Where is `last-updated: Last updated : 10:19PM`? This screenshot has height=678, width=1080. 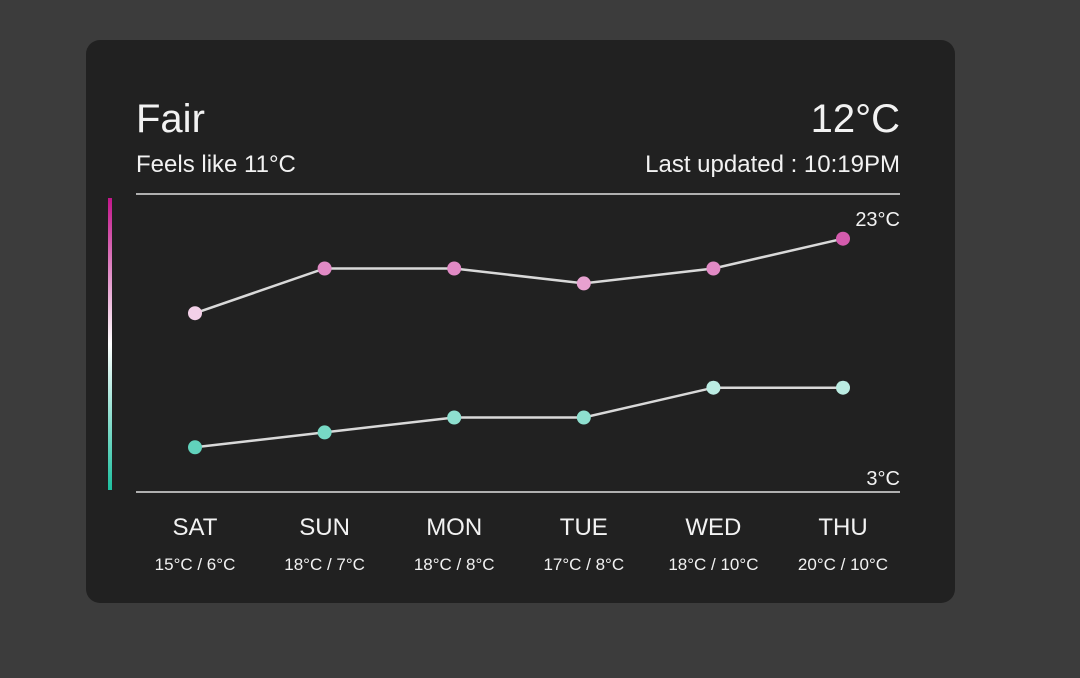
last-updated: Last updated : 10:19PM is located at coordinates (772, 164).